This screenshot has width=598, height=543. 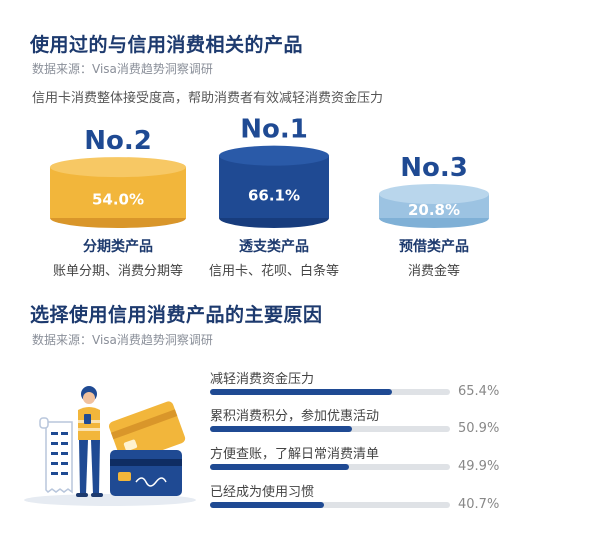 What do you see at coordinates (295, 454) in the screenshot?
I see `reason-label-2: 方便查账，了解日常消费清单` at bounding box center [295, 454].